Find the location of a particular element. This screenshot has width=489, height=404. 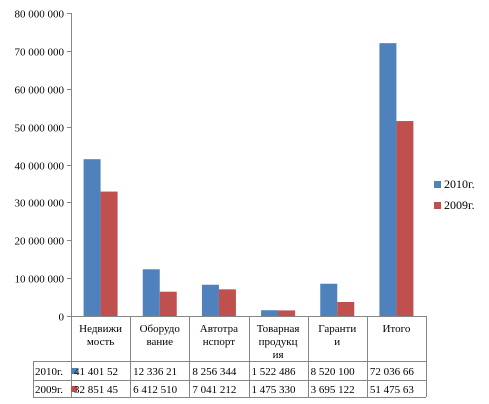

category-label: Оборудо is located at coordinates (160, 329).